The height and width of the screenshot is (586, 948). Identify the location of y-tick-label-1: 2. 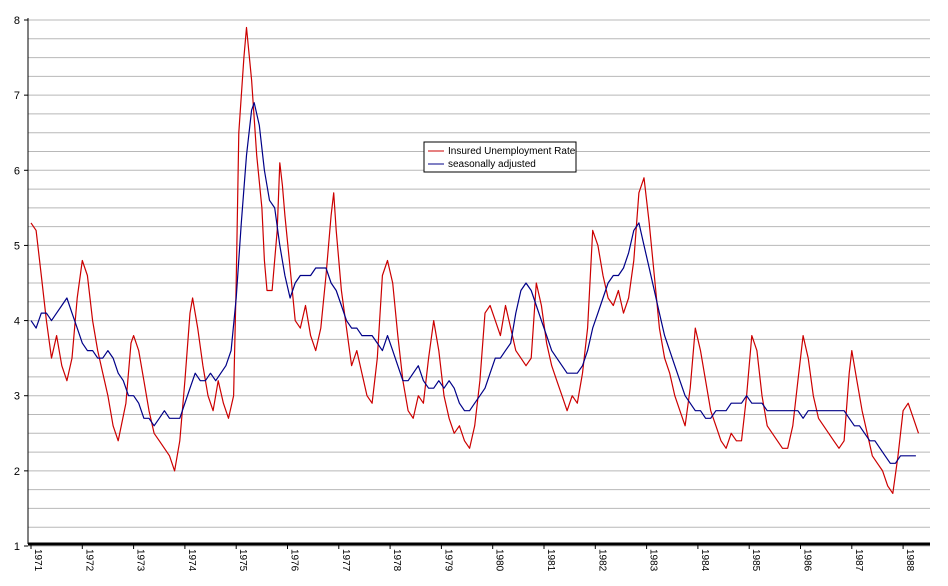
(17, 472).